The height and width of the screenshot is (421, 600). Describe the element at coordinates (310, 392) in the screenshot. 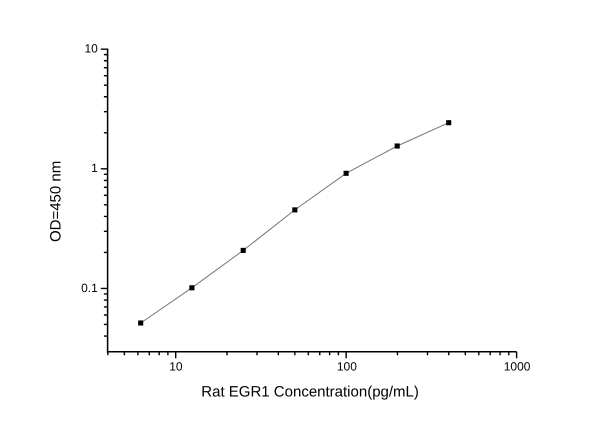

I see `svg-text: Rat EGR1 Concentration(pg/mL)` at that location.